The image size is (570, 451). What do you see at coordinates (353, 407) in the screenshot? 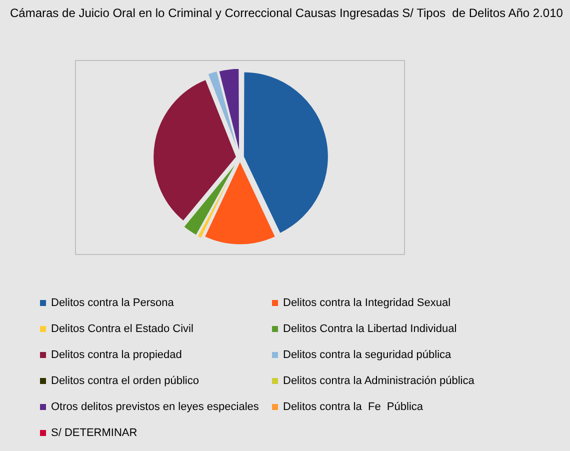
I see `legend-label: Delitos contra la Fe Pública` at bounding box center [353, 407].